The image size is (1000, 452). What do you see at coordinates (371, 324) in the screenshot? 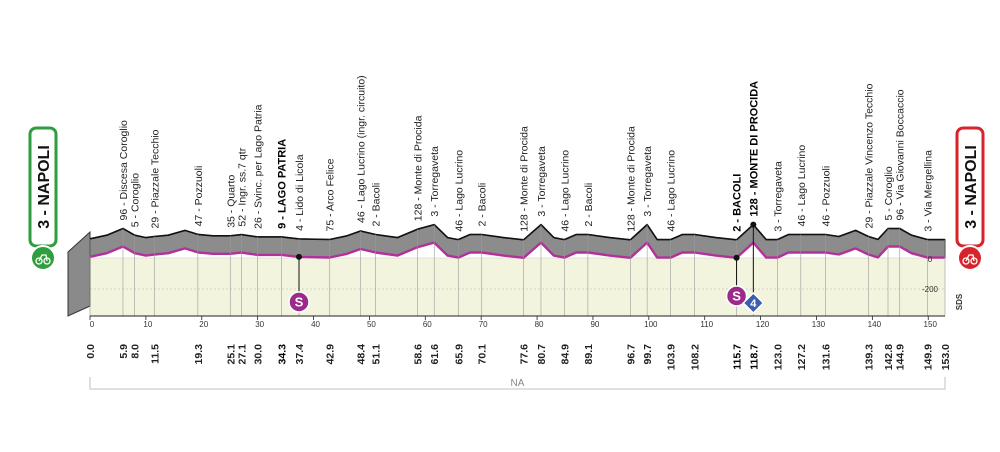
I see `x-tick-label-5: 50` at bounding box center [371, 324].